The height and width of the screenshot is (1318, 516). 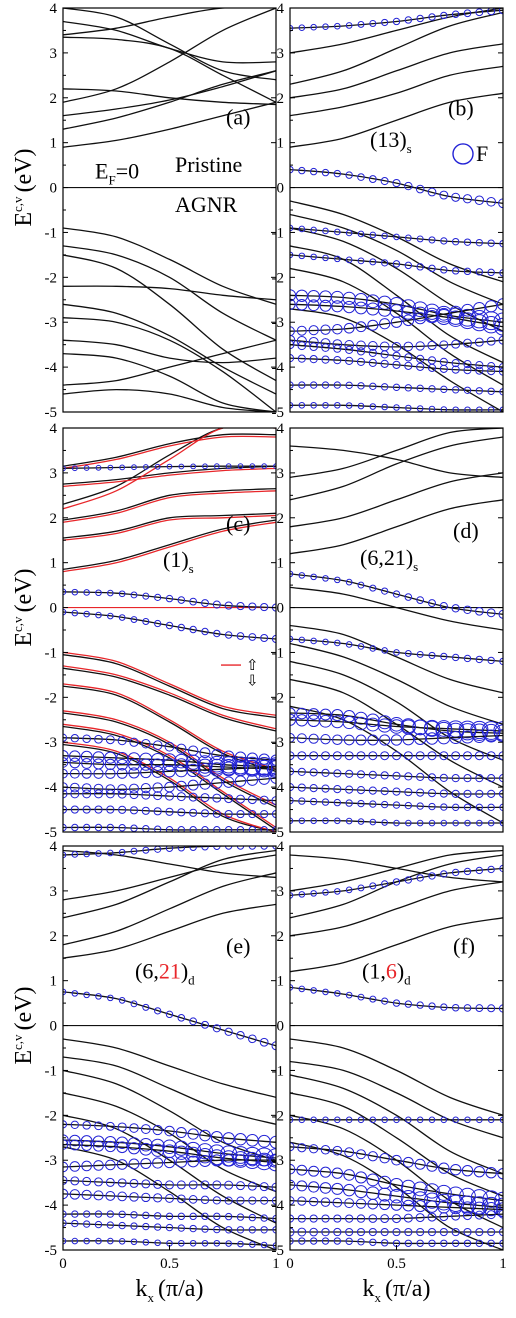 I want to click on x-axis-label: kx (π/a), so click(x=170, y=1290).